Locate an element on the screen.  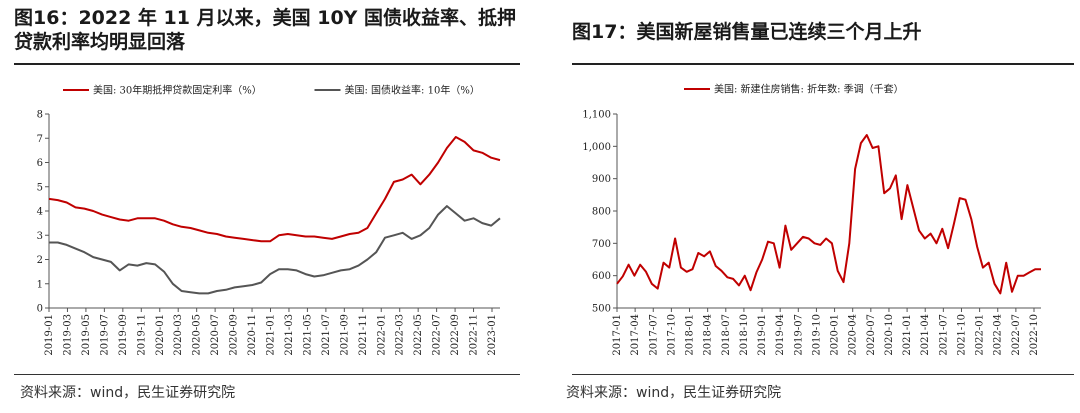
y-tick-label: 1,100 is located at coordinates (596, 115).